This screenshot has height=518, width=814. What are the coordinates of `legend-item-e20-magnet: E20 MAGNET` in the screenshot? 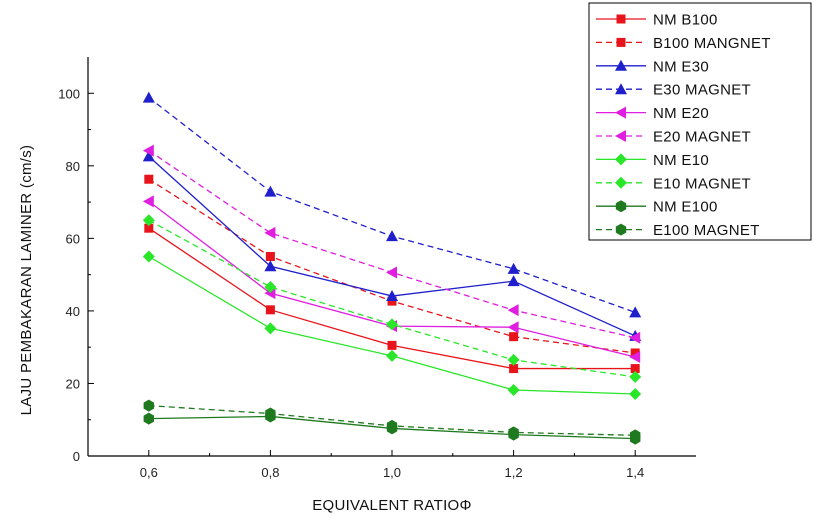 It's located at (673, 137).